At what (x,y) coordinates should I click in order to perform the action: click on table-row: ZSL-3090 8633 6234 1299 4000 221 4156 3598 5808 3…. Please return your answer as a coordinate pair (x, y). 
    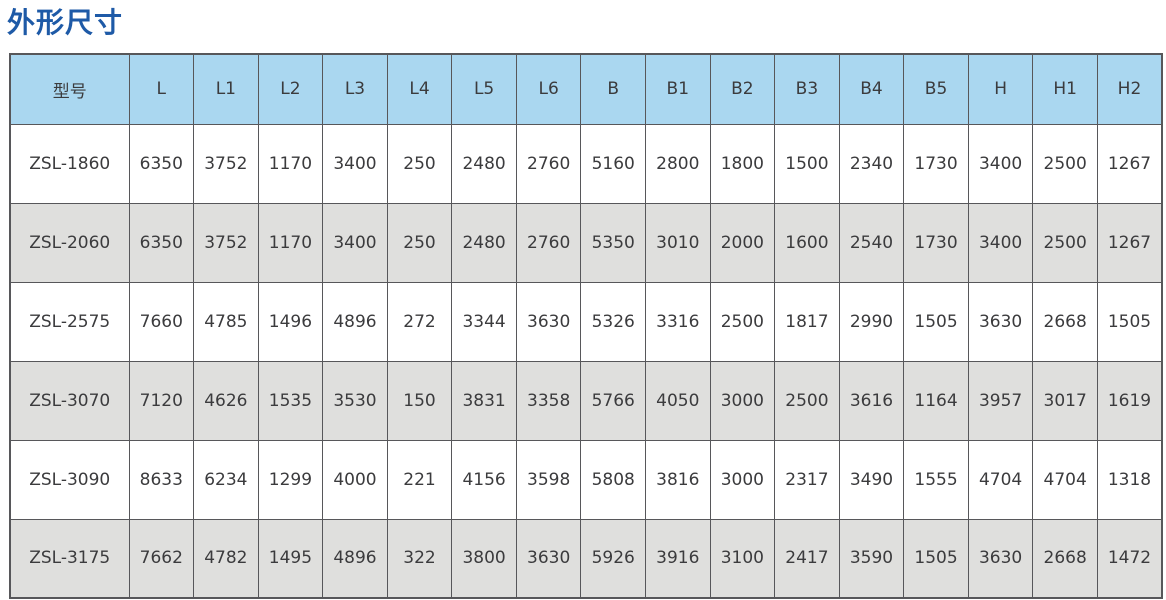
    Looking at the image, I should click on (586, 479).